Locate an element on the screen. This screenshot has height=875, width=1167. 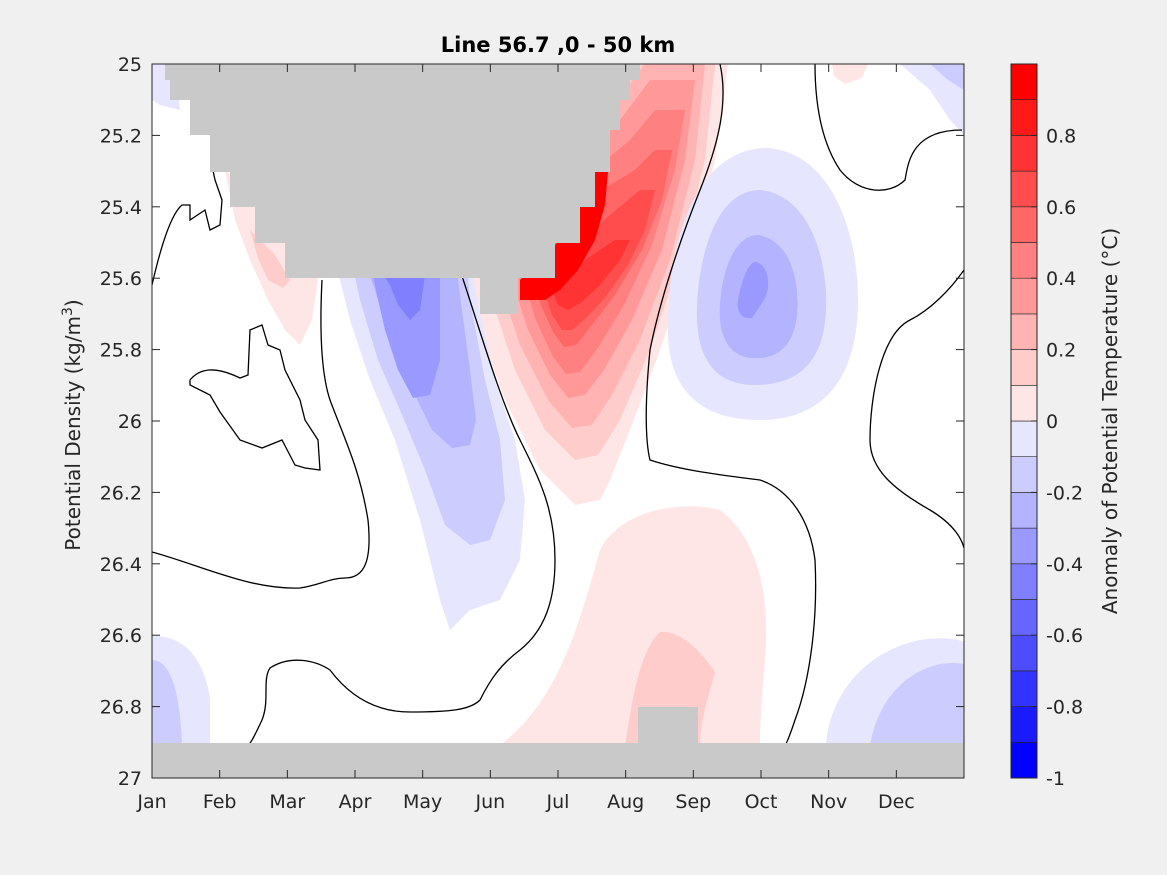
y-tick-label: 25.2 is located at coordinates (121, 136).